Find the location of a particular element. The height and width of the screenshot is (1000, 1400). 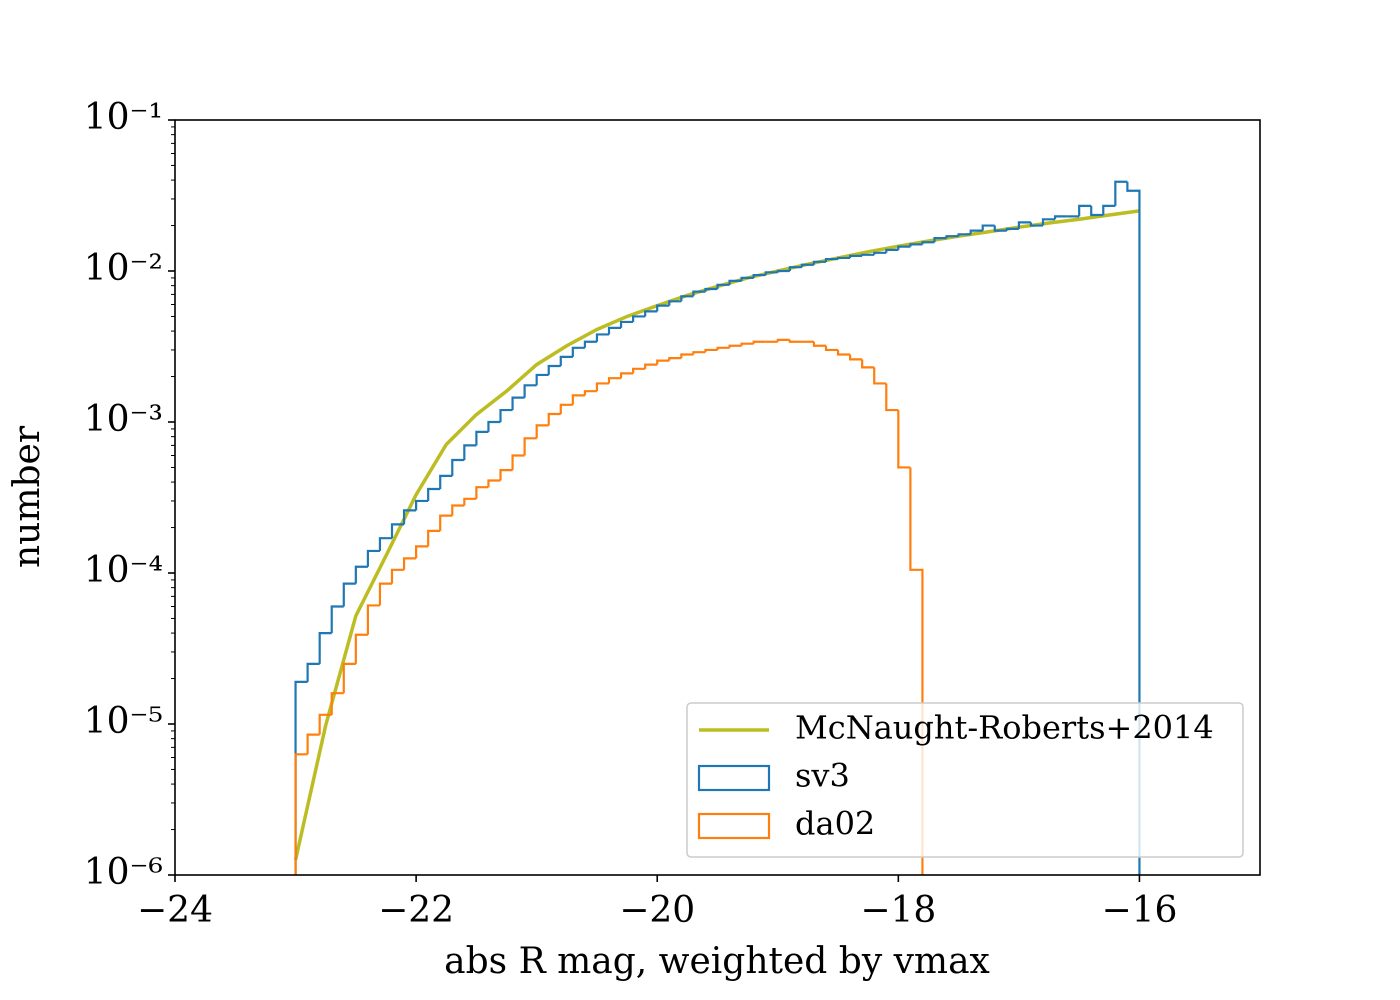

y-tick-label: 10⁻² is located at coordinates (123, 268).